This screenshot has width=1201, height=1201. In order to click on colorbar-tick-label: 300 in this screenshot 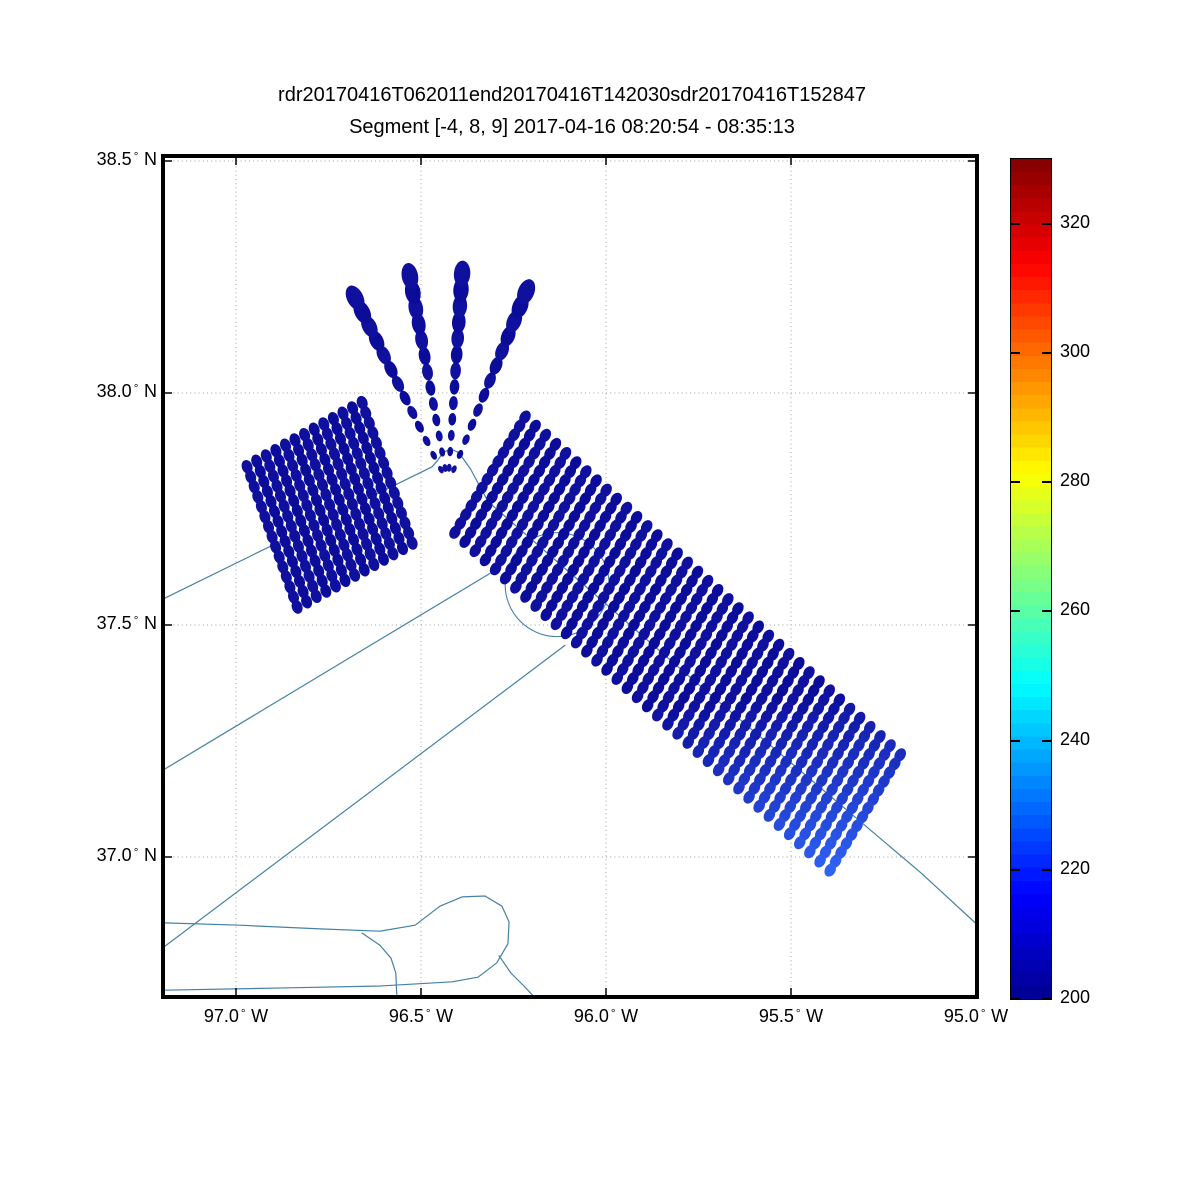, I will do `click(1075, 350)`.